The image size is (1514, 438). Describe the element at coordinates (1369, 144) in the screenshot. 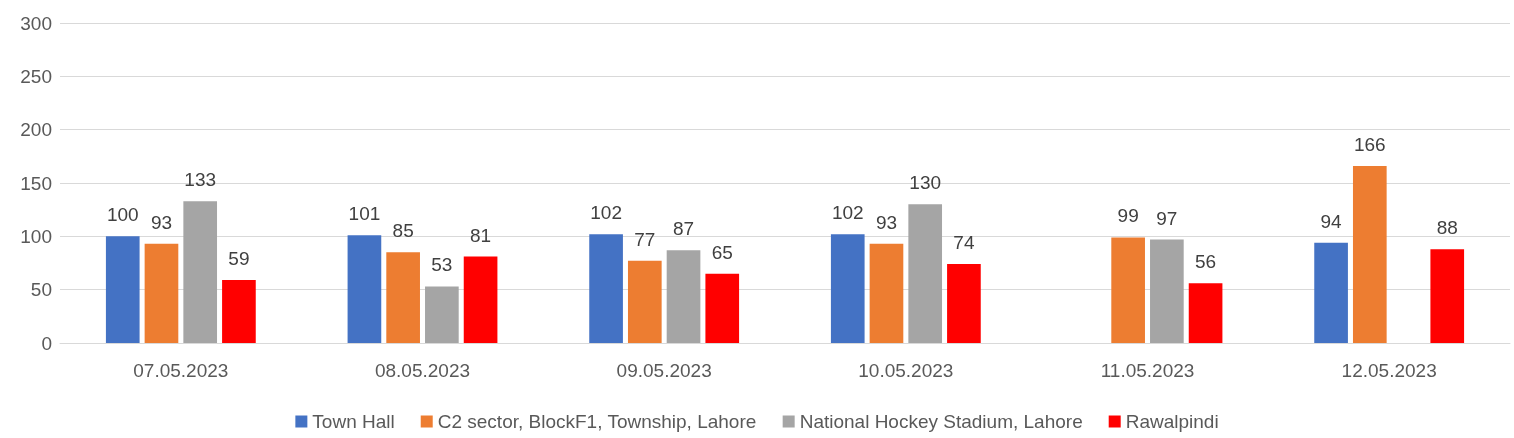

I see `data-label: 166` at that location.